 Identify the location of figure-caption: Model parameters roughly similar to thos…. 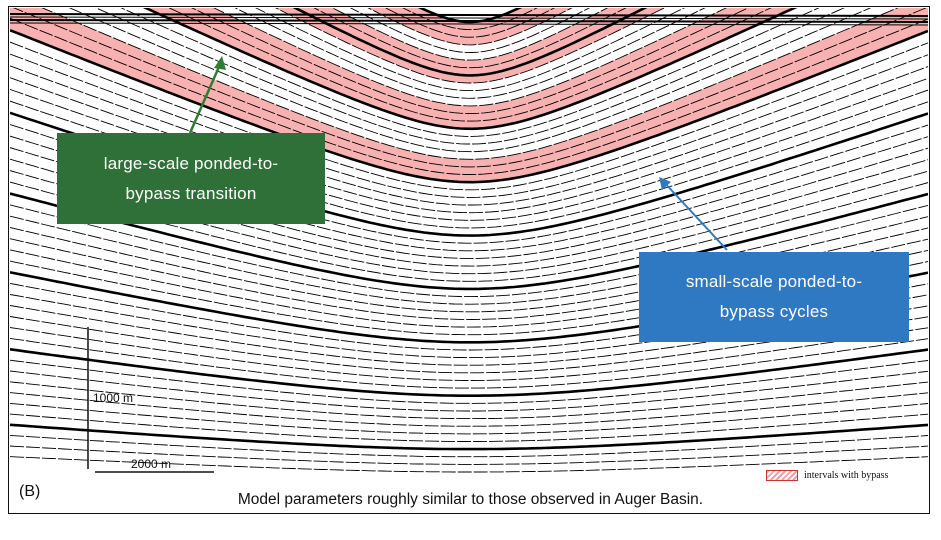
(470, 499).